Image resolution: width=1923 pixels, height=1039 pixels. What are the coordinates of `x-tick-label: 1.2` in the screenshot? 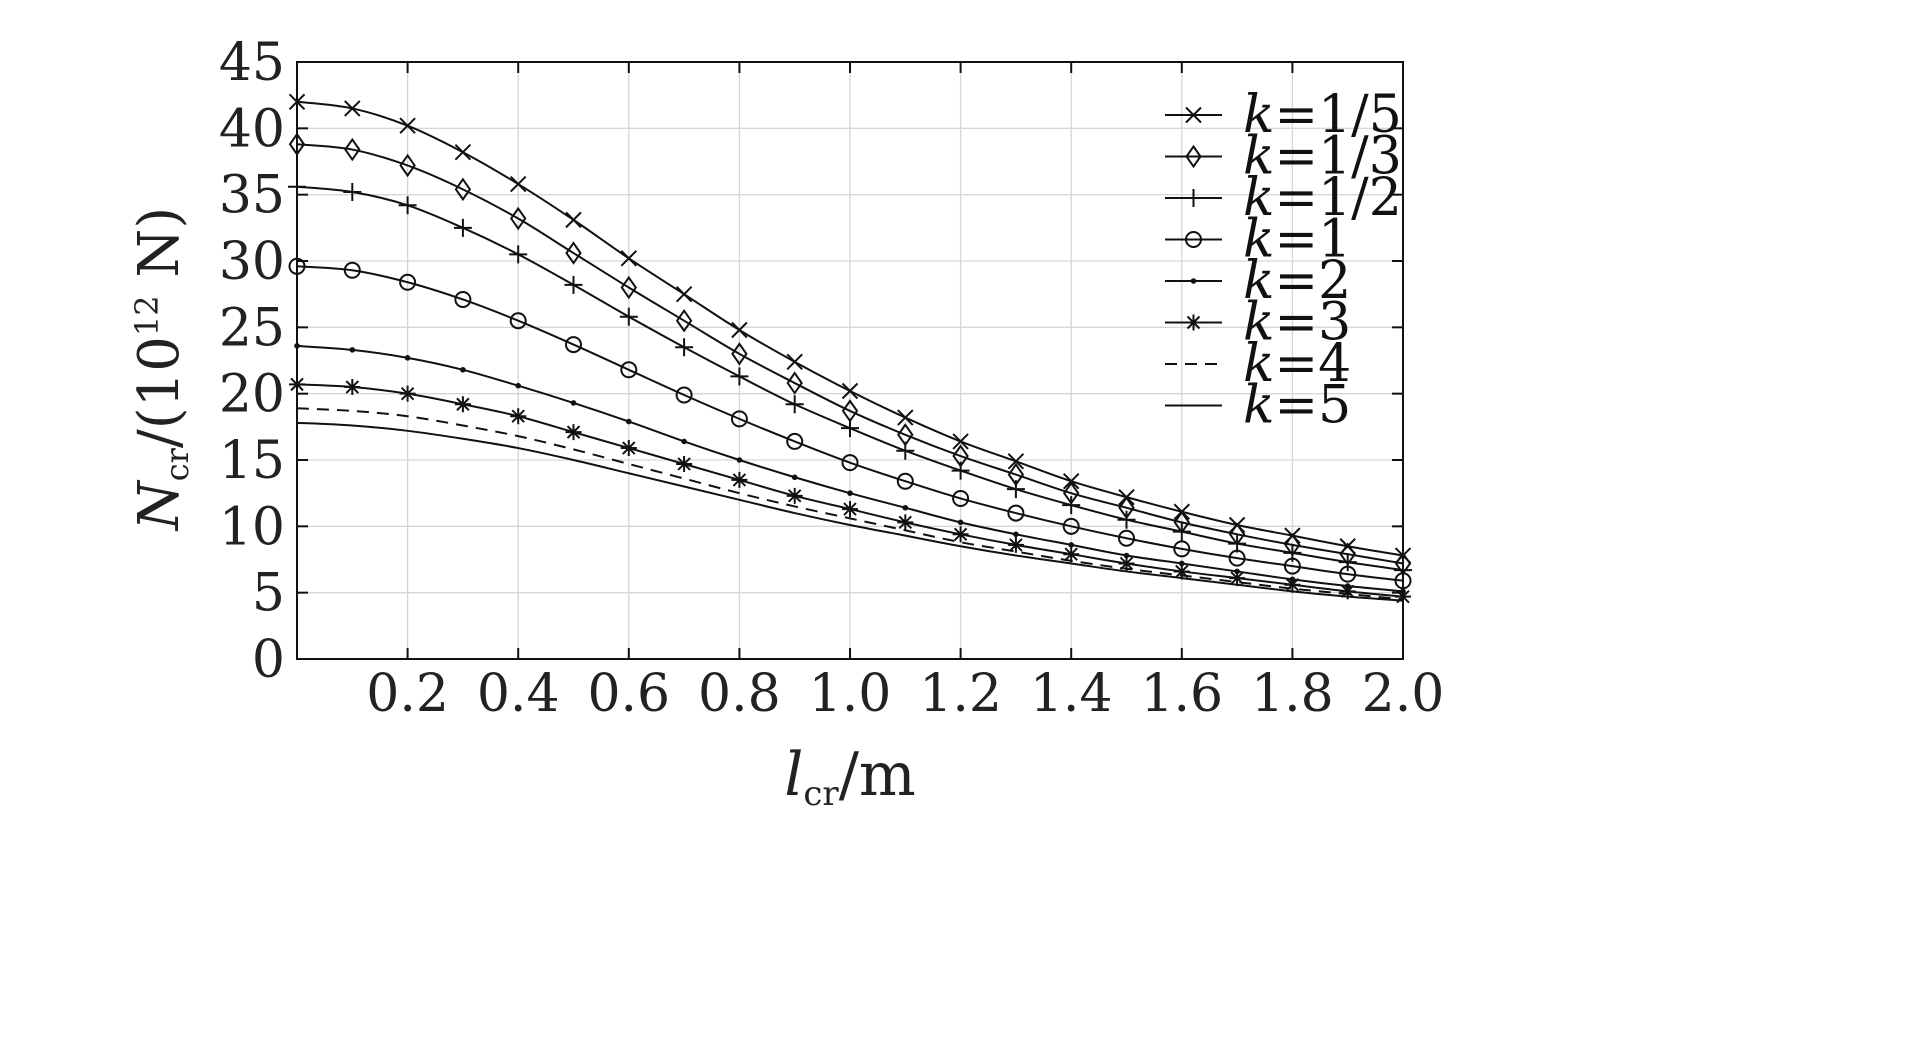 It's located at (960, 694).